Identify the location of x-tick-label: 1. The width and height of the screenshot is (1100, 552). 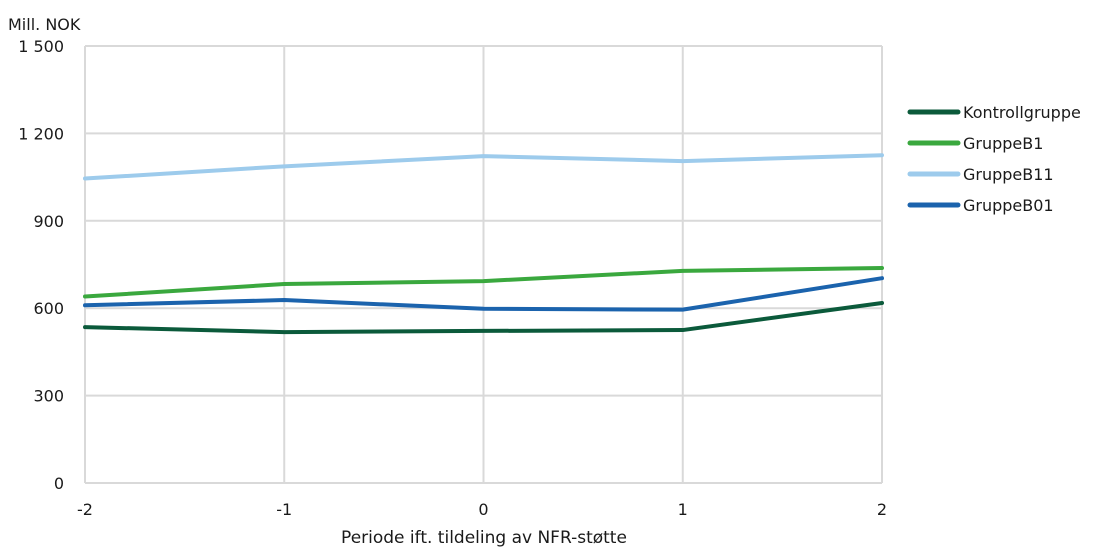
(683, 509).